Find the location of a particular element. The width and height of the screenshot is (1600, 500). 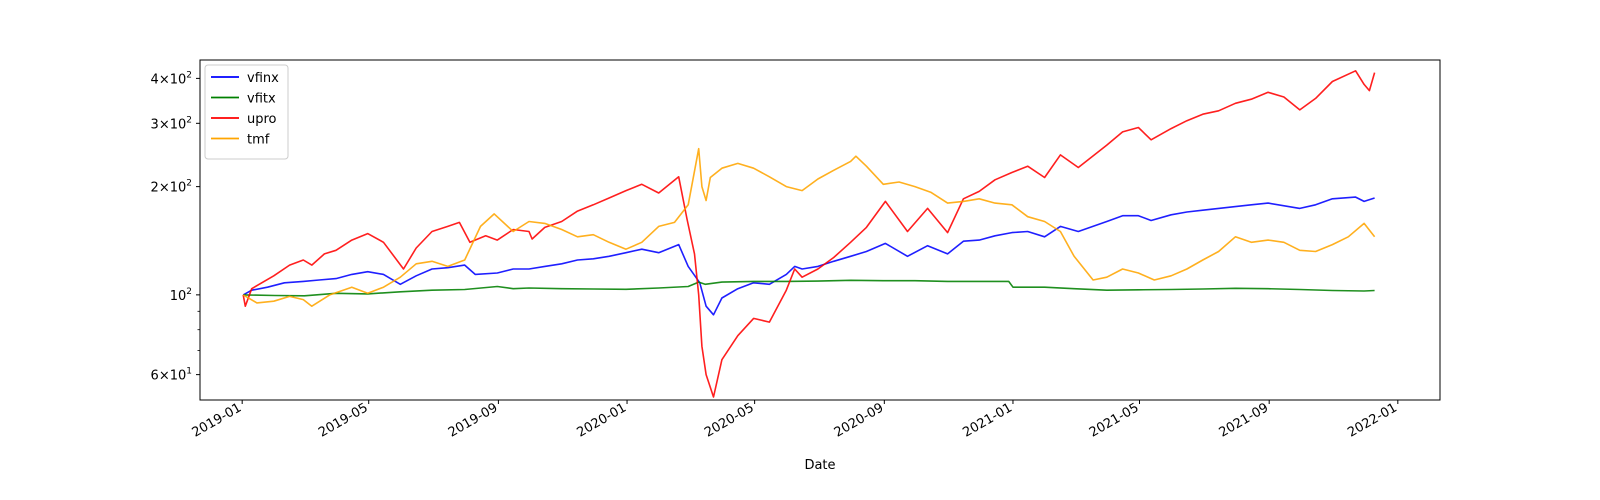

x-tick-label: 2020-01 is located at coordinates (601, 420).